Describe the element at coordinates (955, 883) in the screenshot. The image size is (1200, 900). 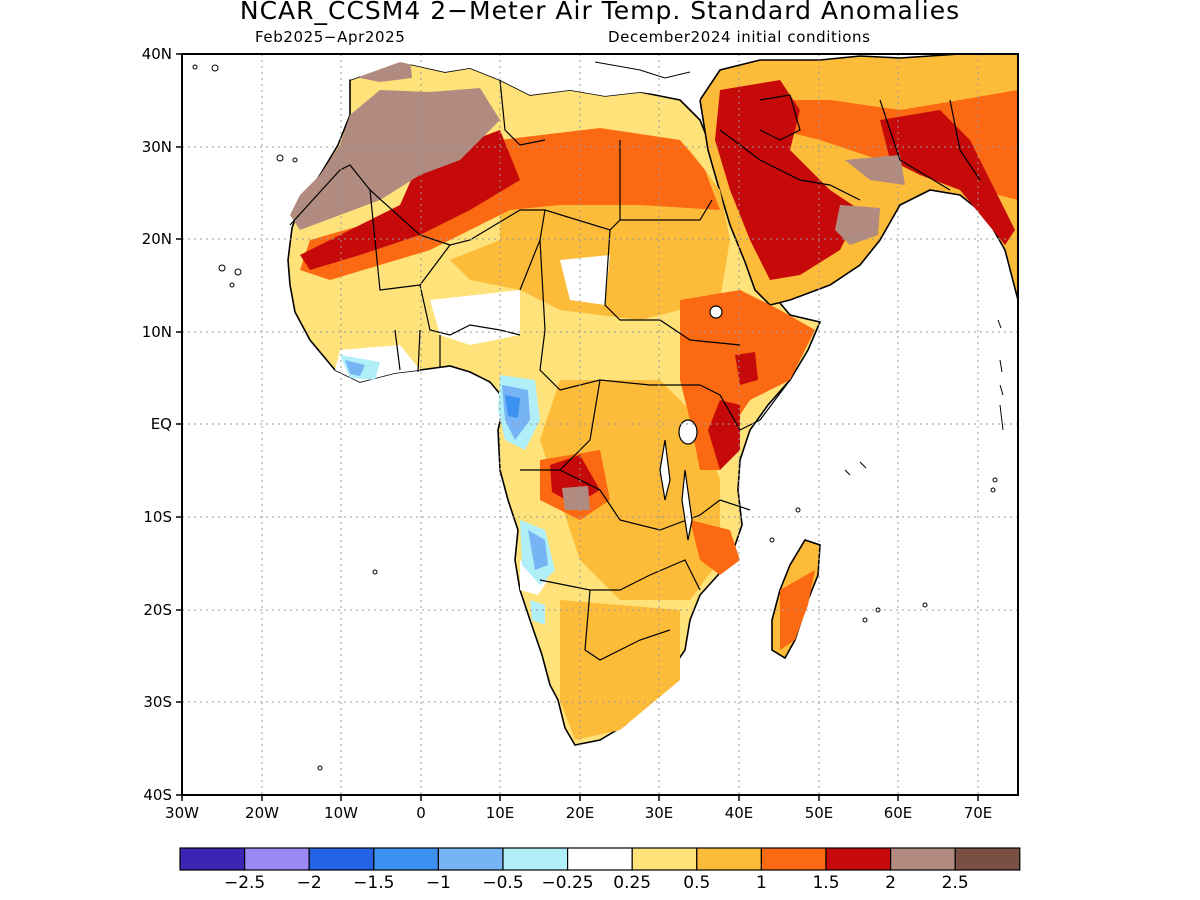
I see `colorbar-label-11: 2.5` at that location.